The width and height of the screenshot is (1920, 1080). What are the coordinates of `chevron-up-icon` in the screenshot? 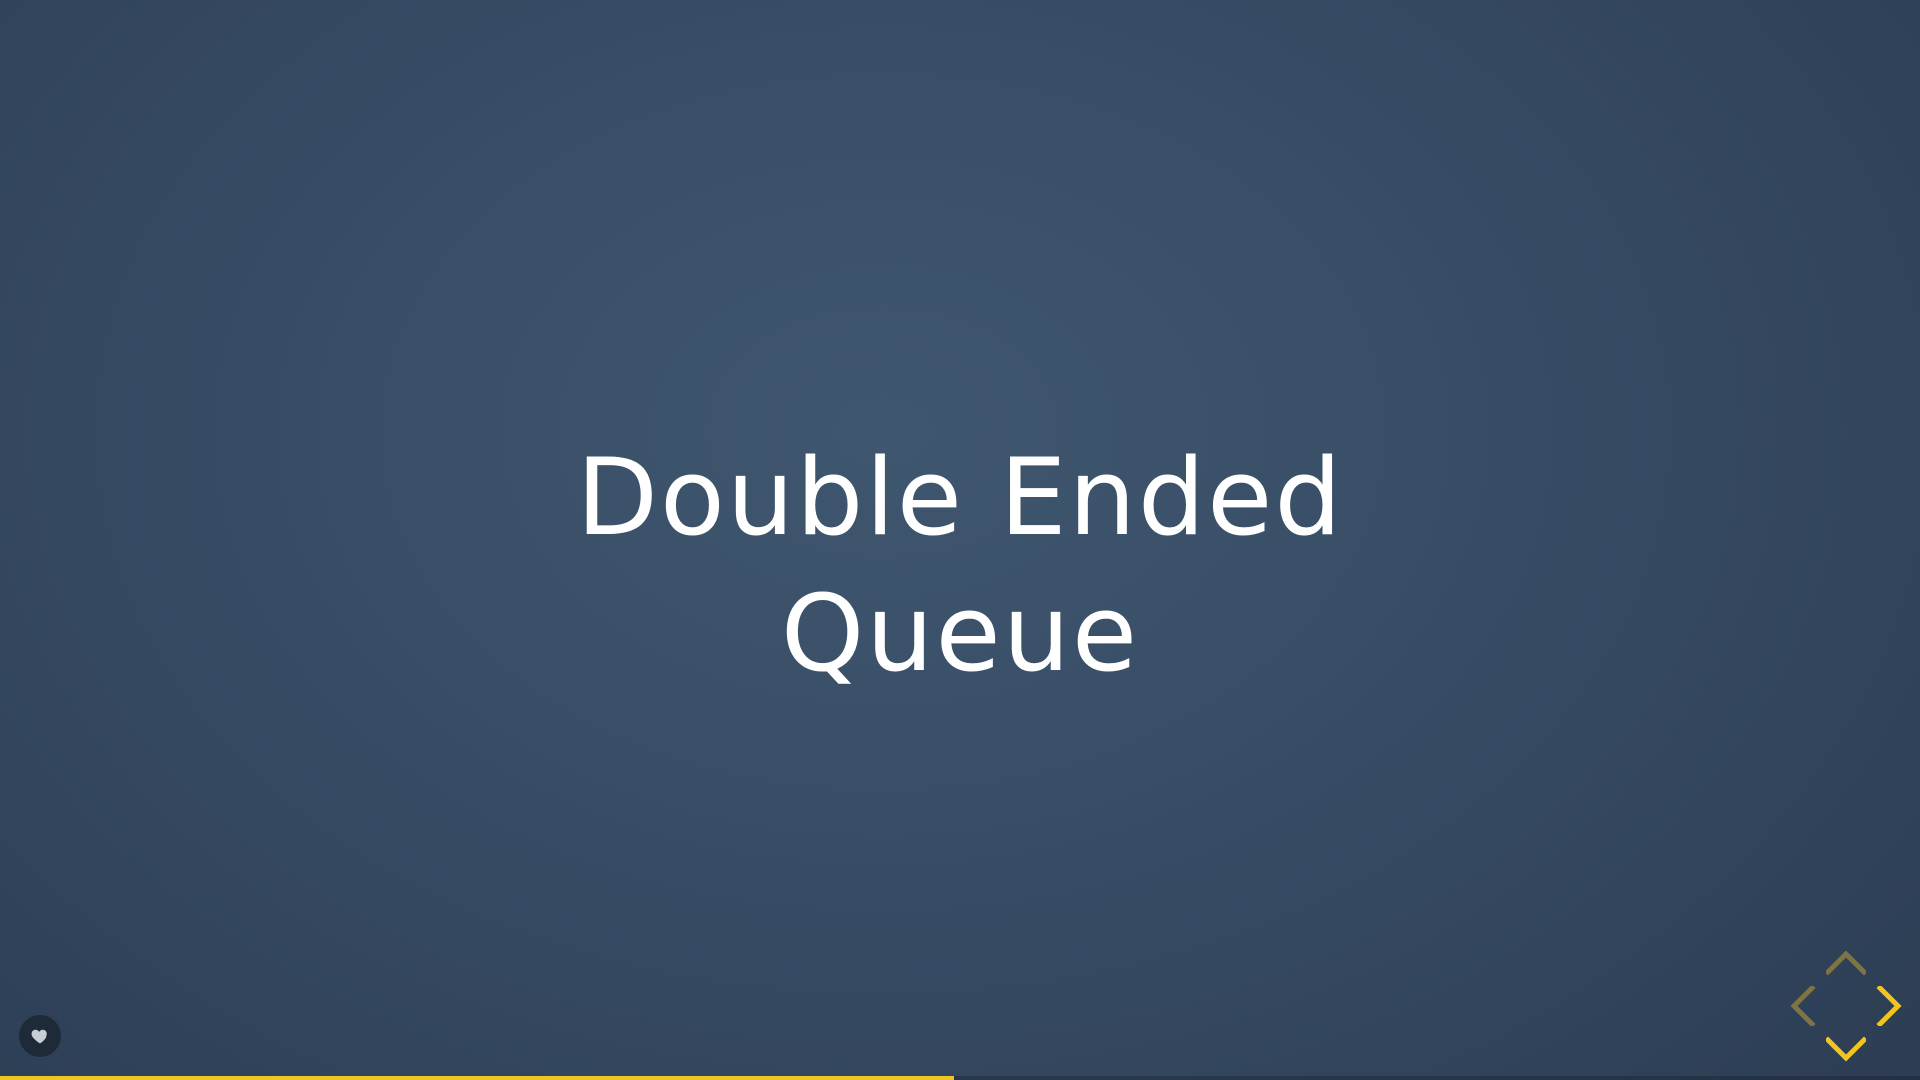 It's located at (1846, 963).